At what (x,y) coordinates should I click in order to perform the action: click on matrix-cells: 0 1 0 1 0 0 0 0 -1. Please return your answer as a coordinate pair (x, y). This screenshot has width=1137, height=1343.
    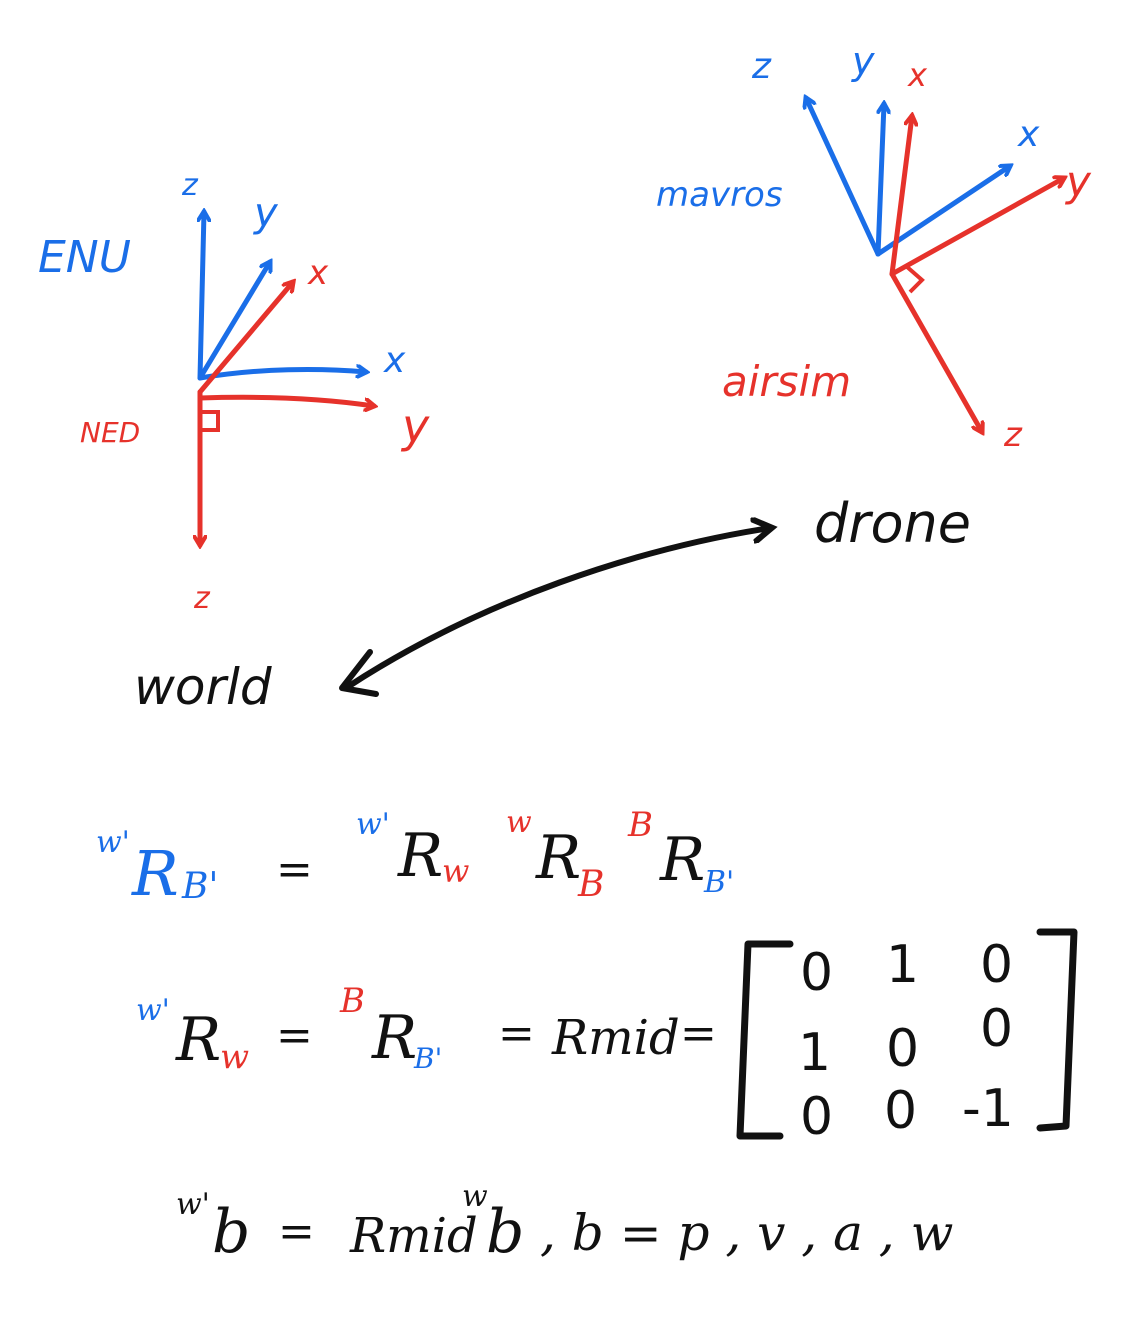
    Looking at the image, I should click on (906, 1041).